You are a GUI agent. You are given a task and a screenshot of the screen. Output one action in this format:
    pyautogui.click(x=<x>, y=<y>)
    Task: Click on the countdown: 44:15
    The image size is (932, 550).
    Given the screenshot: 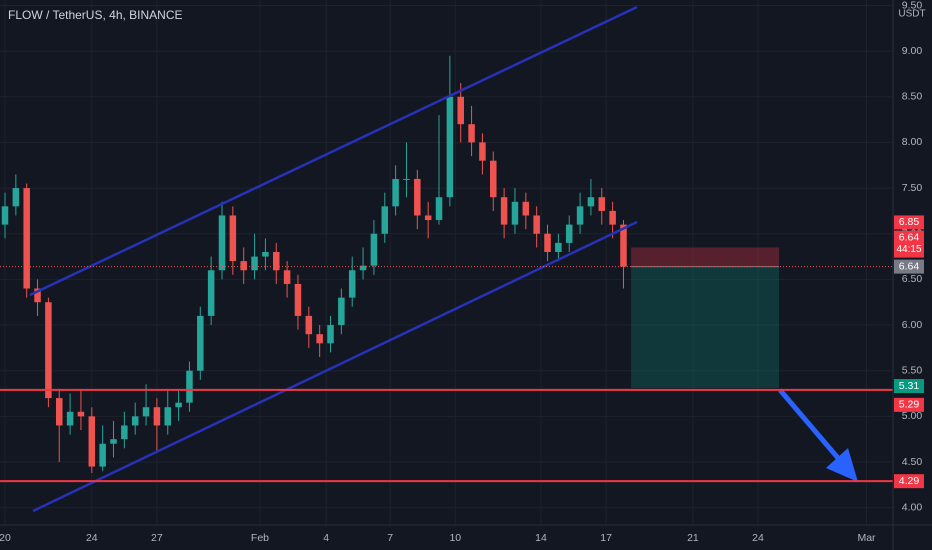 What is the action you would take?
    pyautogui.click(x=908, y=249)
    